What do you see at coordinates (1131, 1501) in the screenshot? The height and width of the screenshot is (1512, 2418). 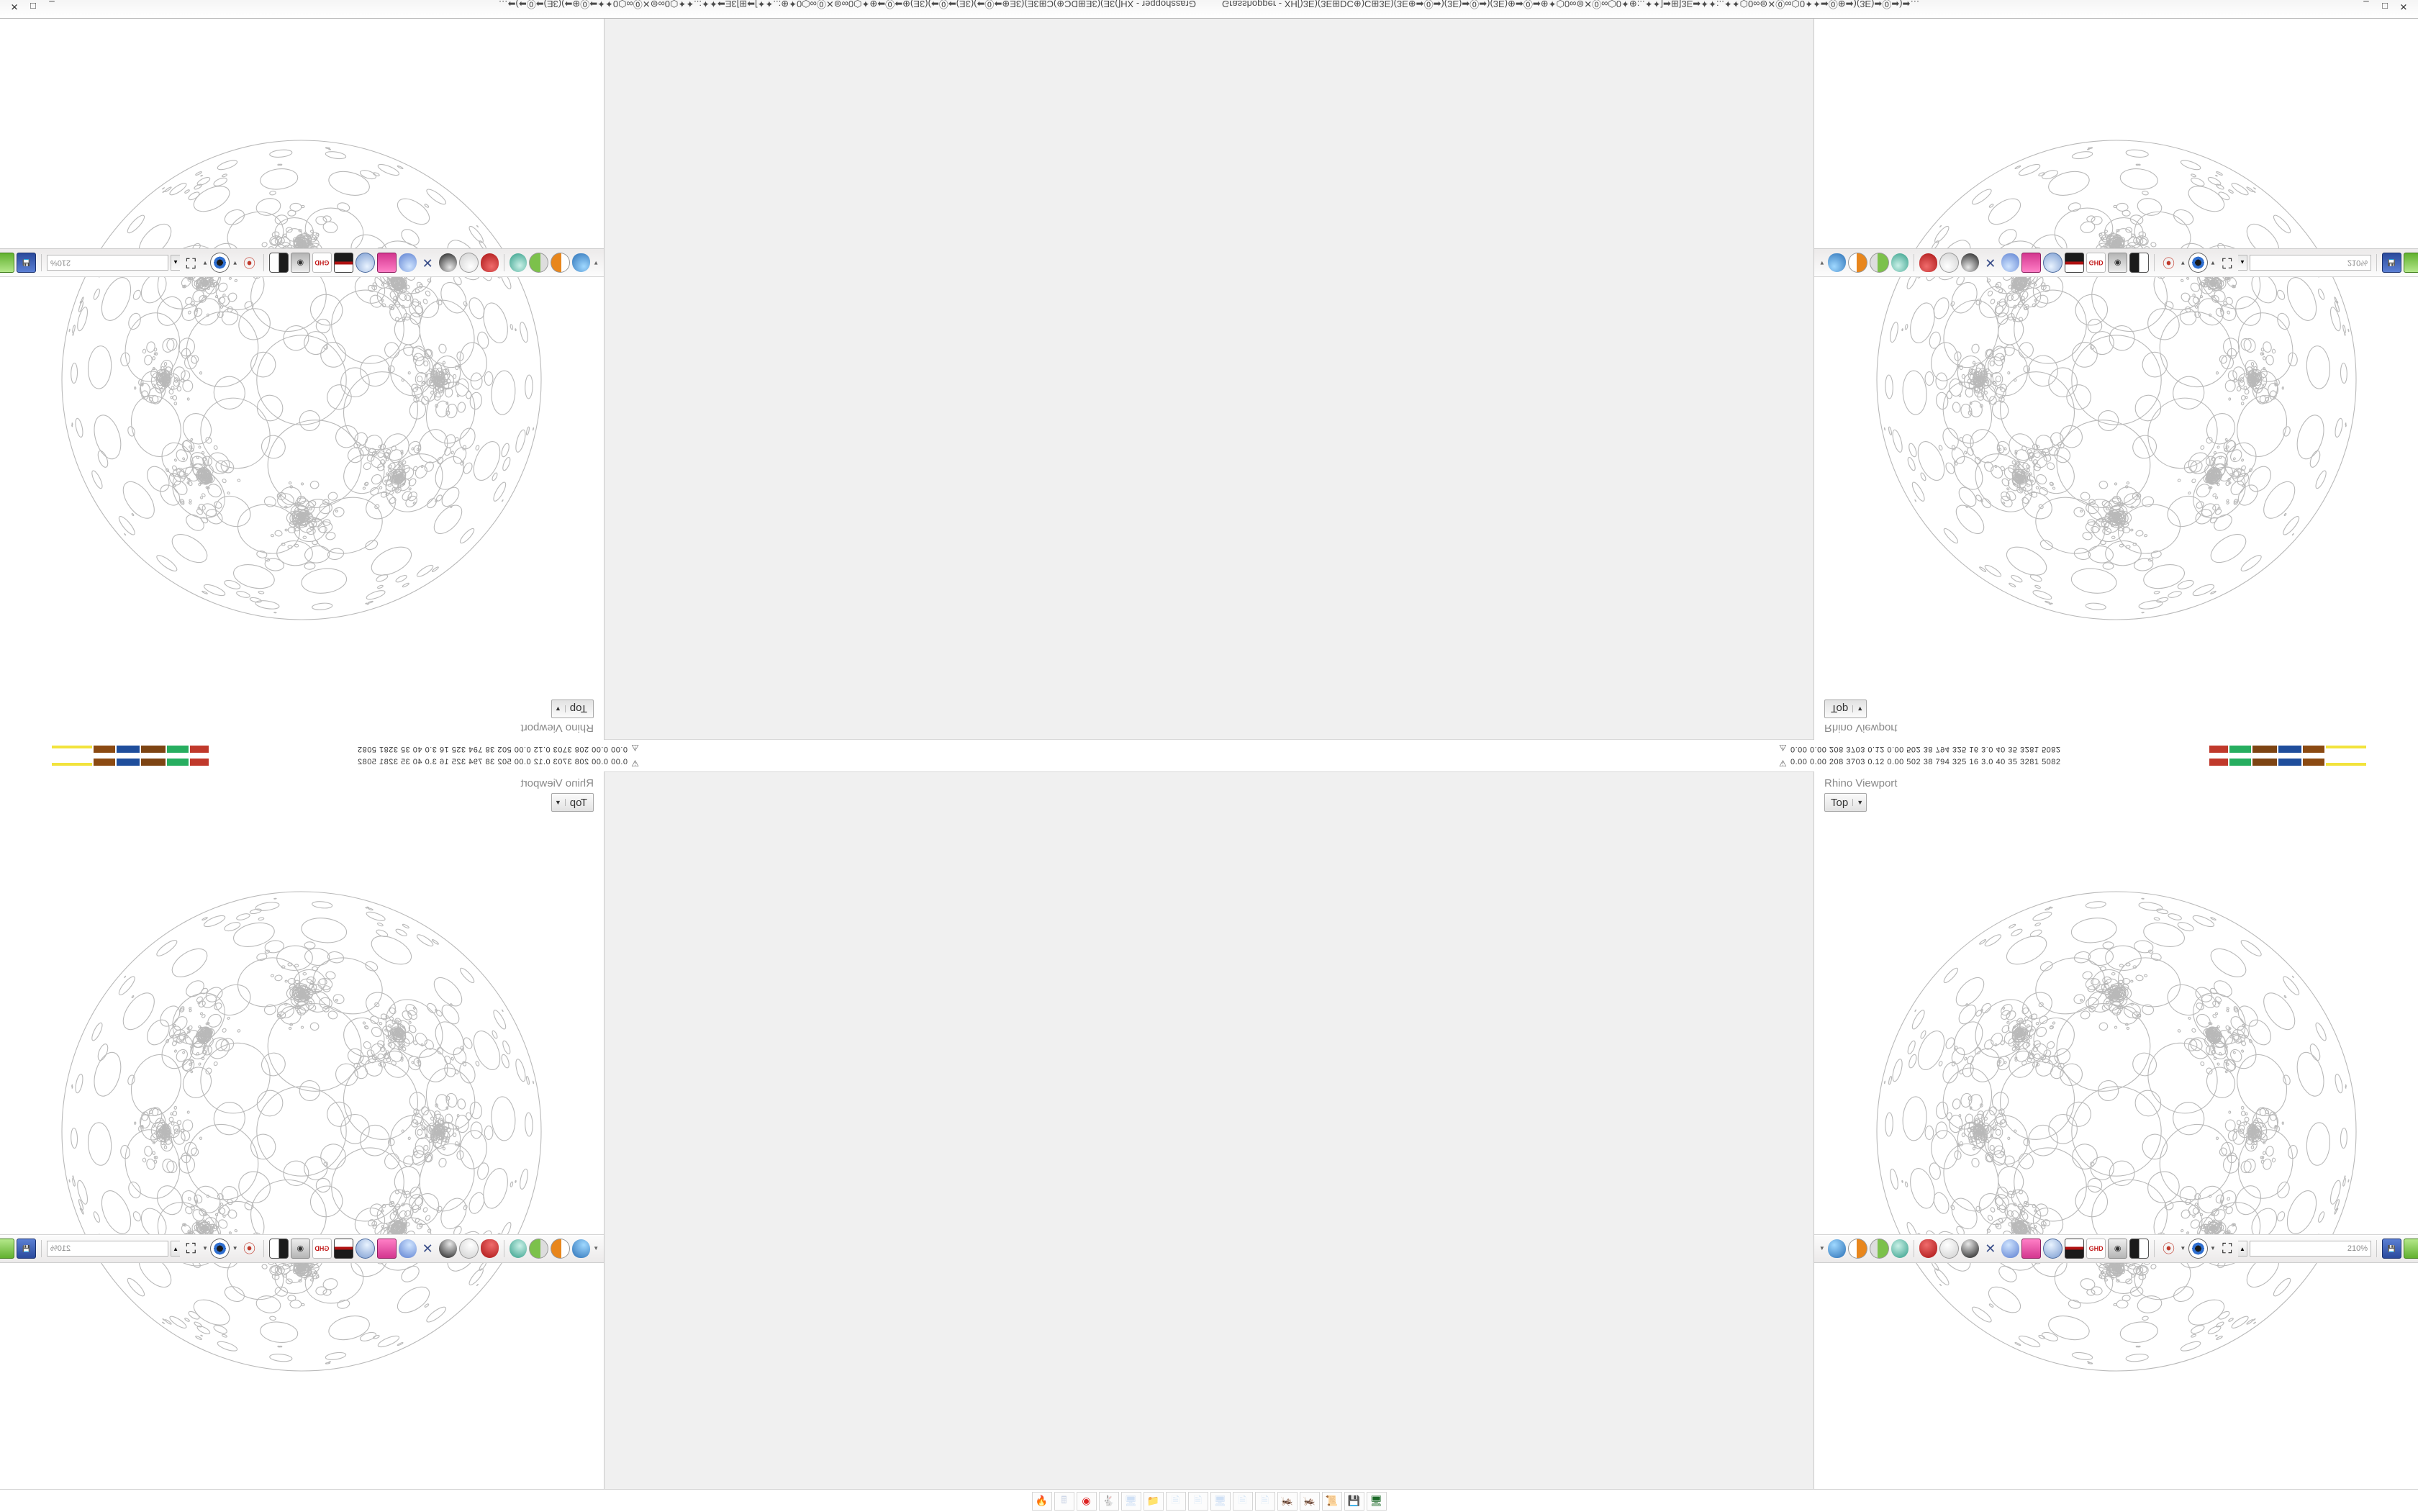 I see `taskbar-item-settings-icon: 🖥` at bounding box center [1131, 1501].